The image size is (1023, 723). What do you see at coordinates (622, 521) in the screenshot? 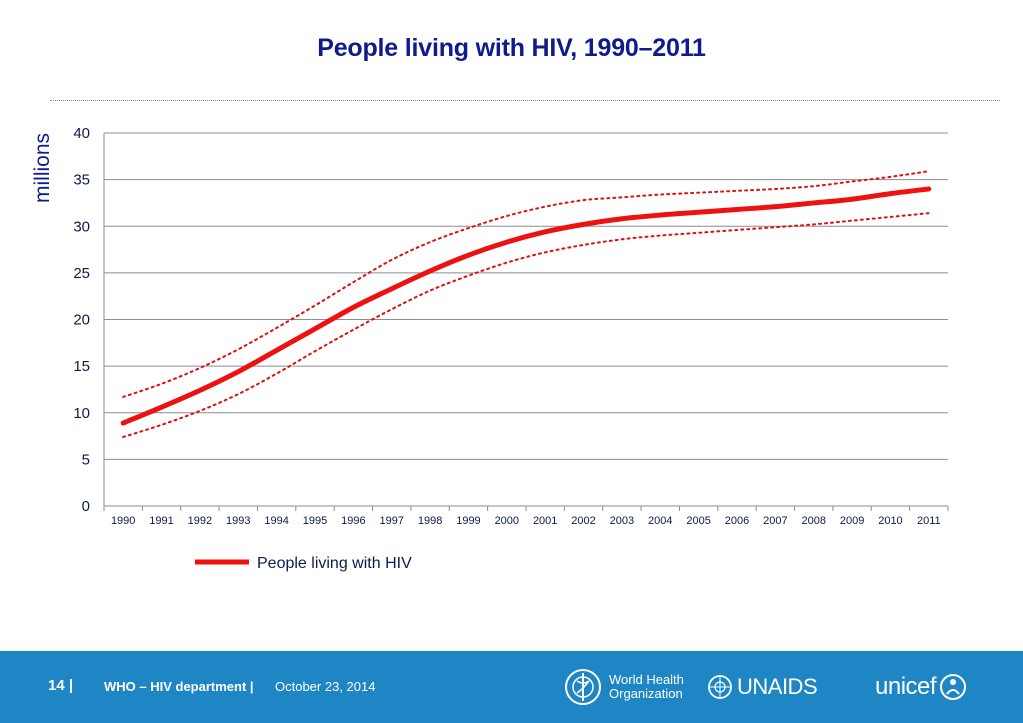
I see `x-tick-label: 2003` at bounding box center [622, 521].